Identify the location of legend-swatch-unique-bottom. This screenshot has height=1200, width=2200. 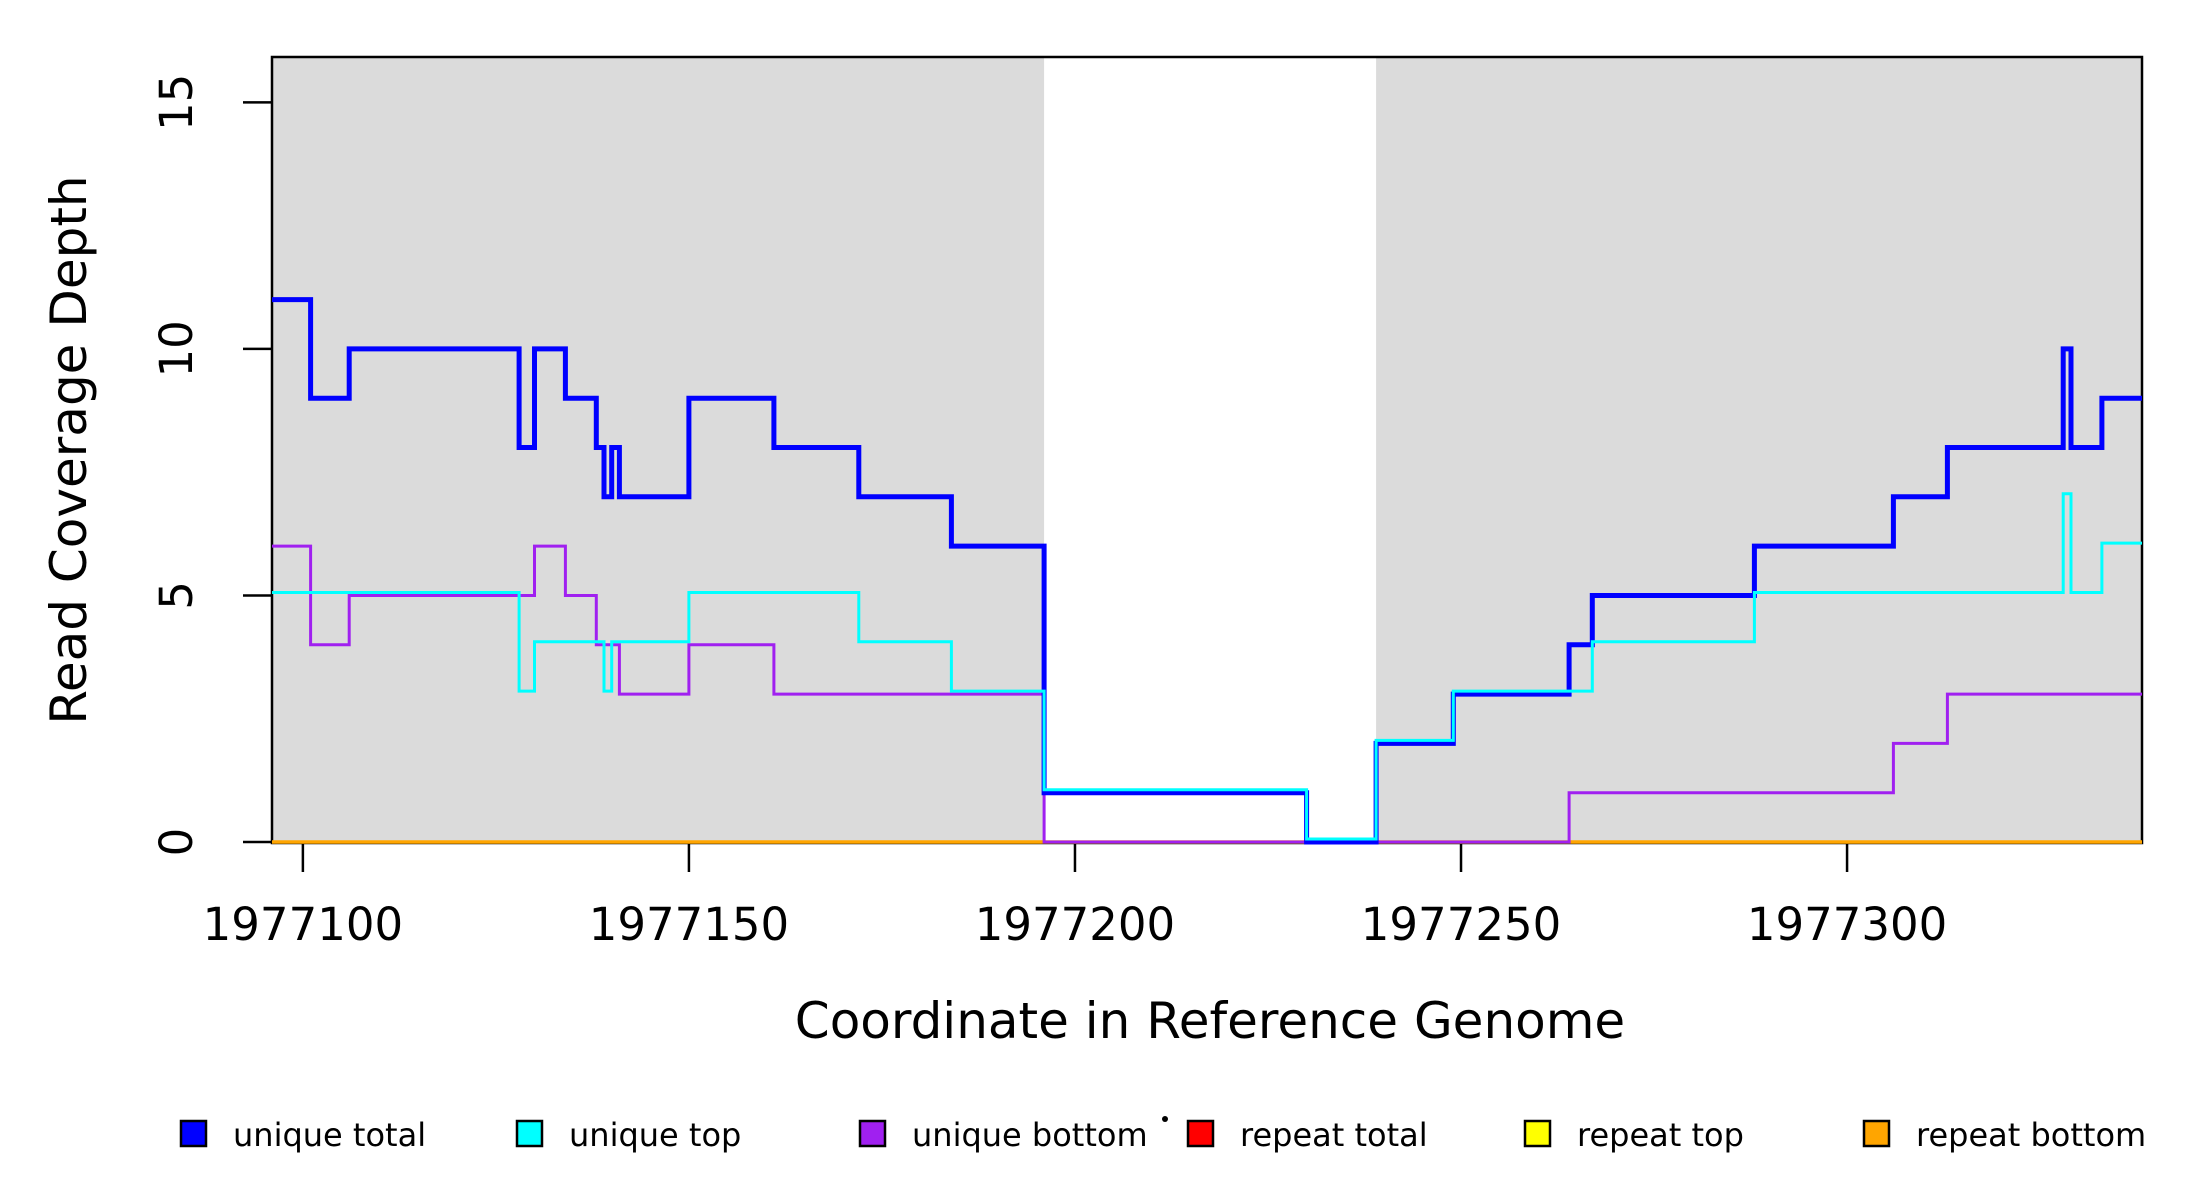
(872, 1133).